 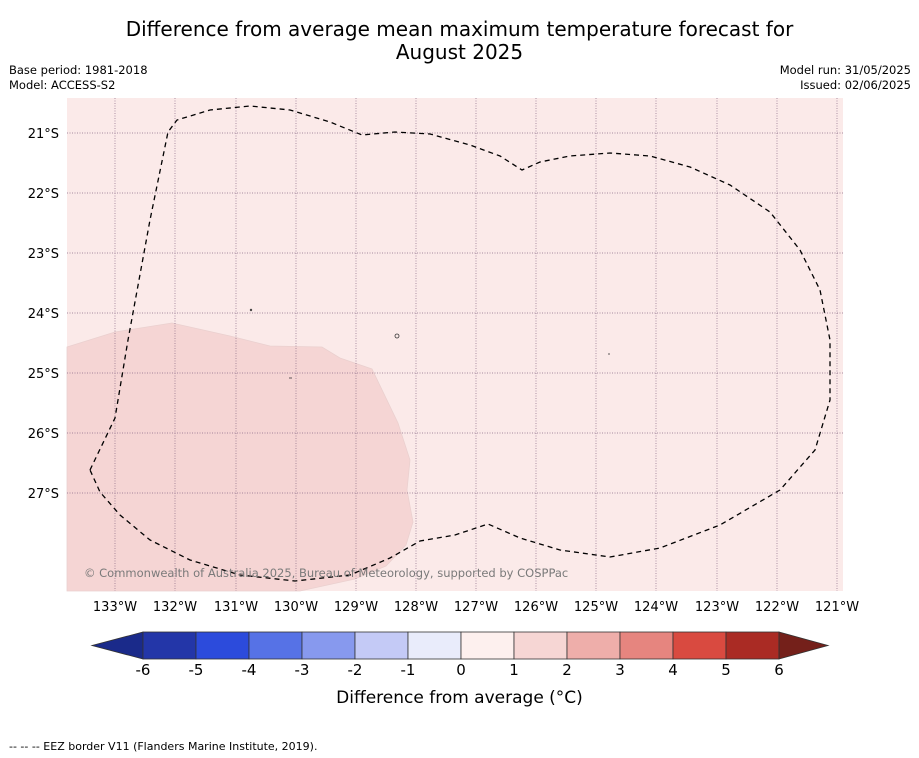 I want to click on colorbar-tick-label: -2, so click(x=355, y=670).